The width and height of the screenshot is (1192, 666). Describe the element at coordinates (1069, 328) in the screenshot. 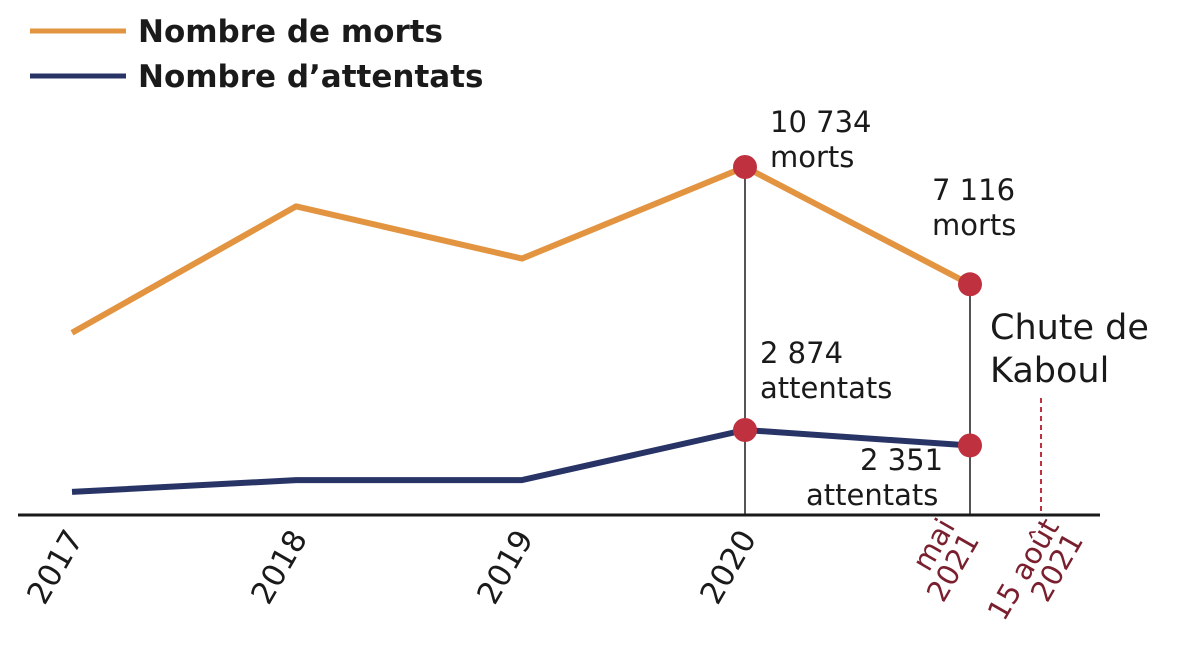

I see `event-label: Chute de` at that location.